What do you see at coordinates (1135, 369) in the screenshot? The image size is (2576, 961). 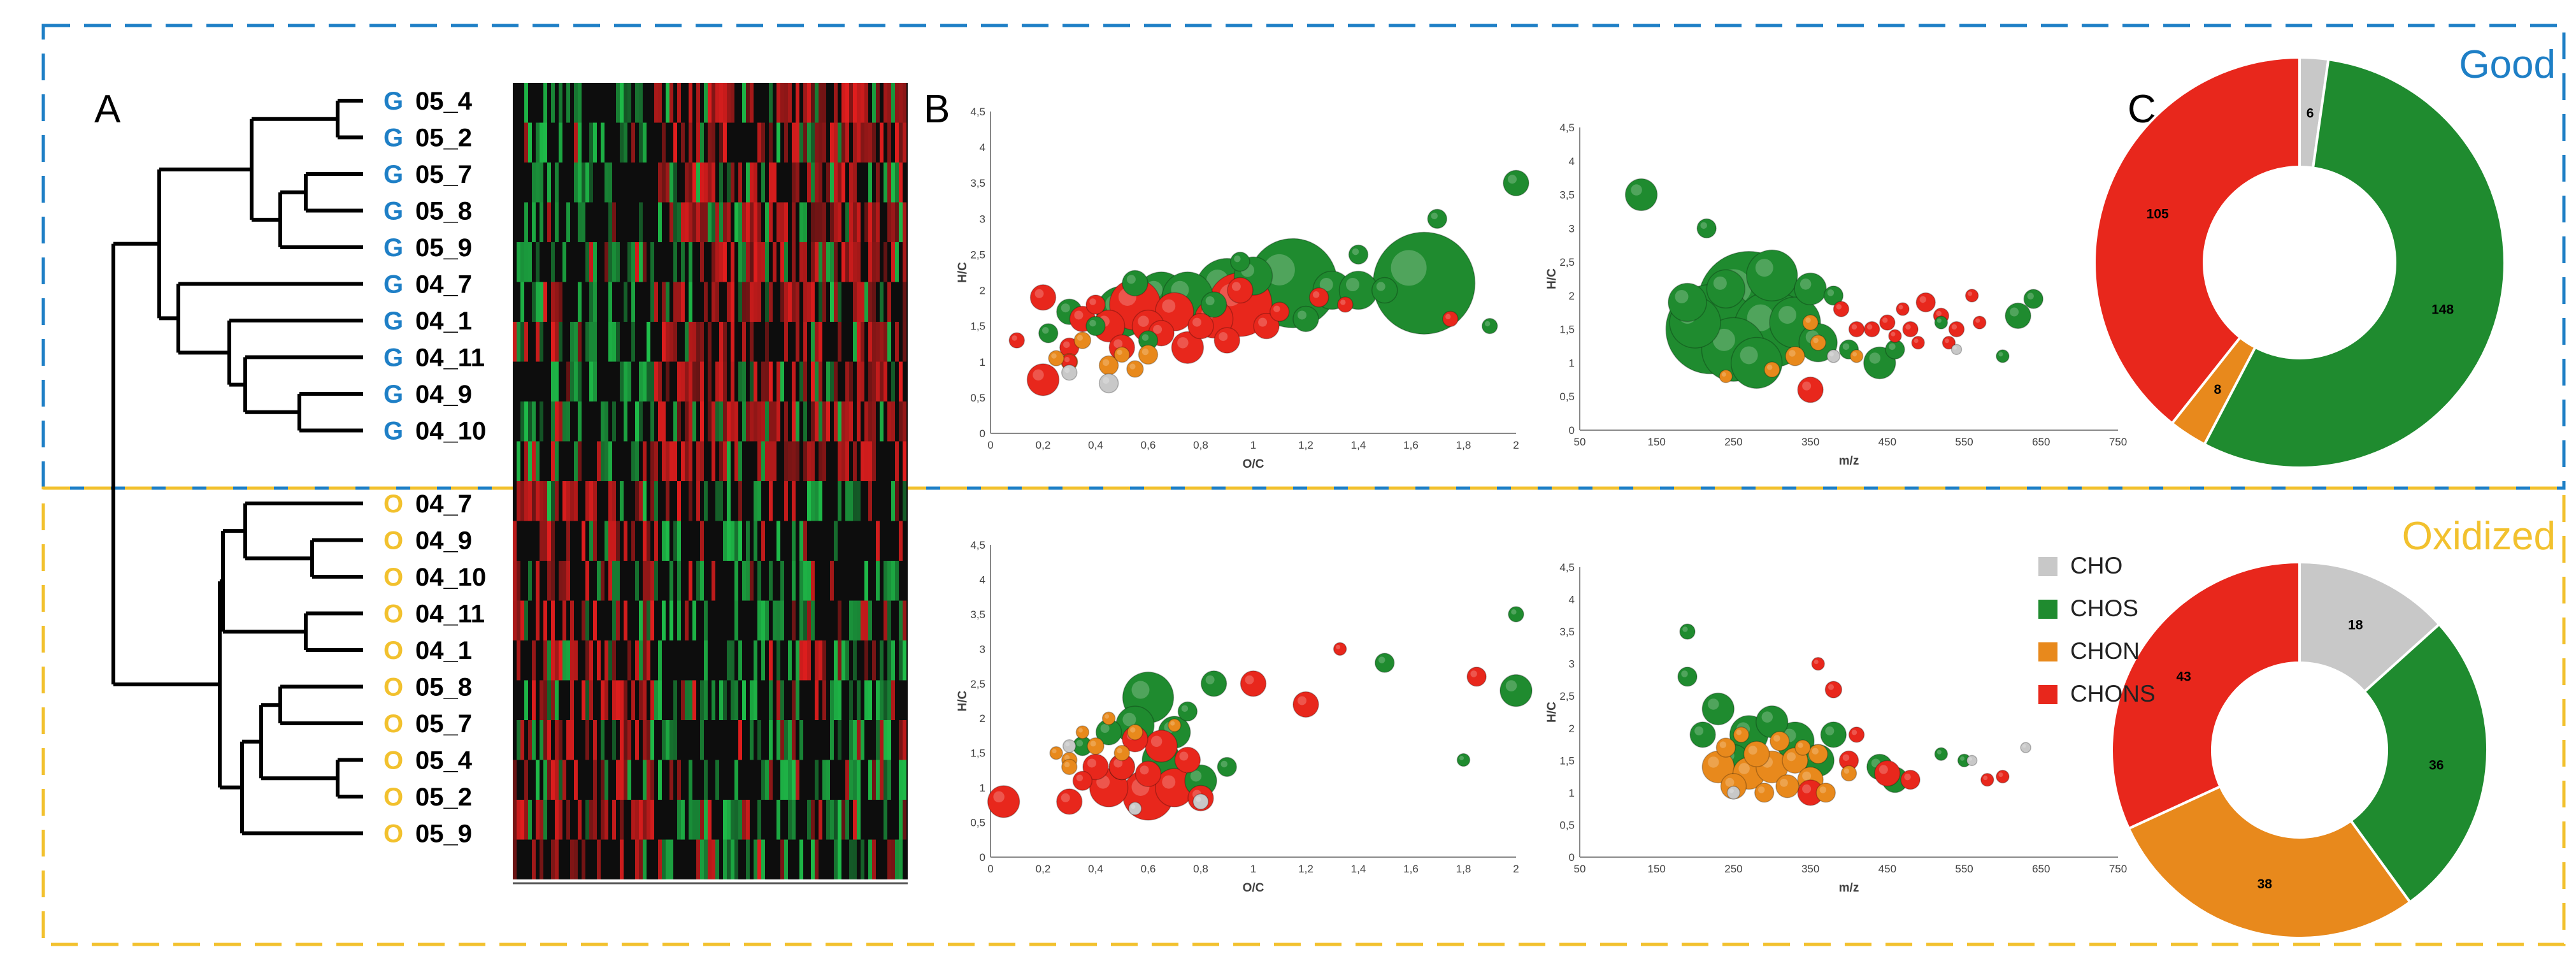 I see `bubble-chon` at bounding box center [1135, 369].